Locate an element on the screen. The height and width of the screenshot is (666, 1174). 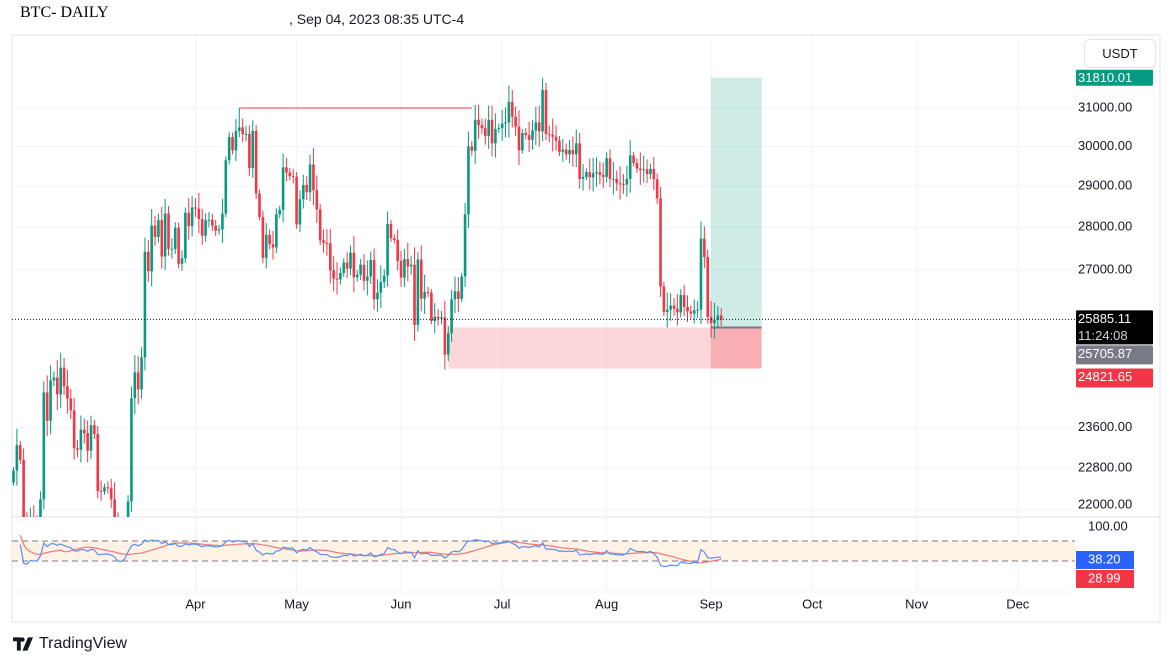
rsi-value-bg is located at coordinates (1105, 560).